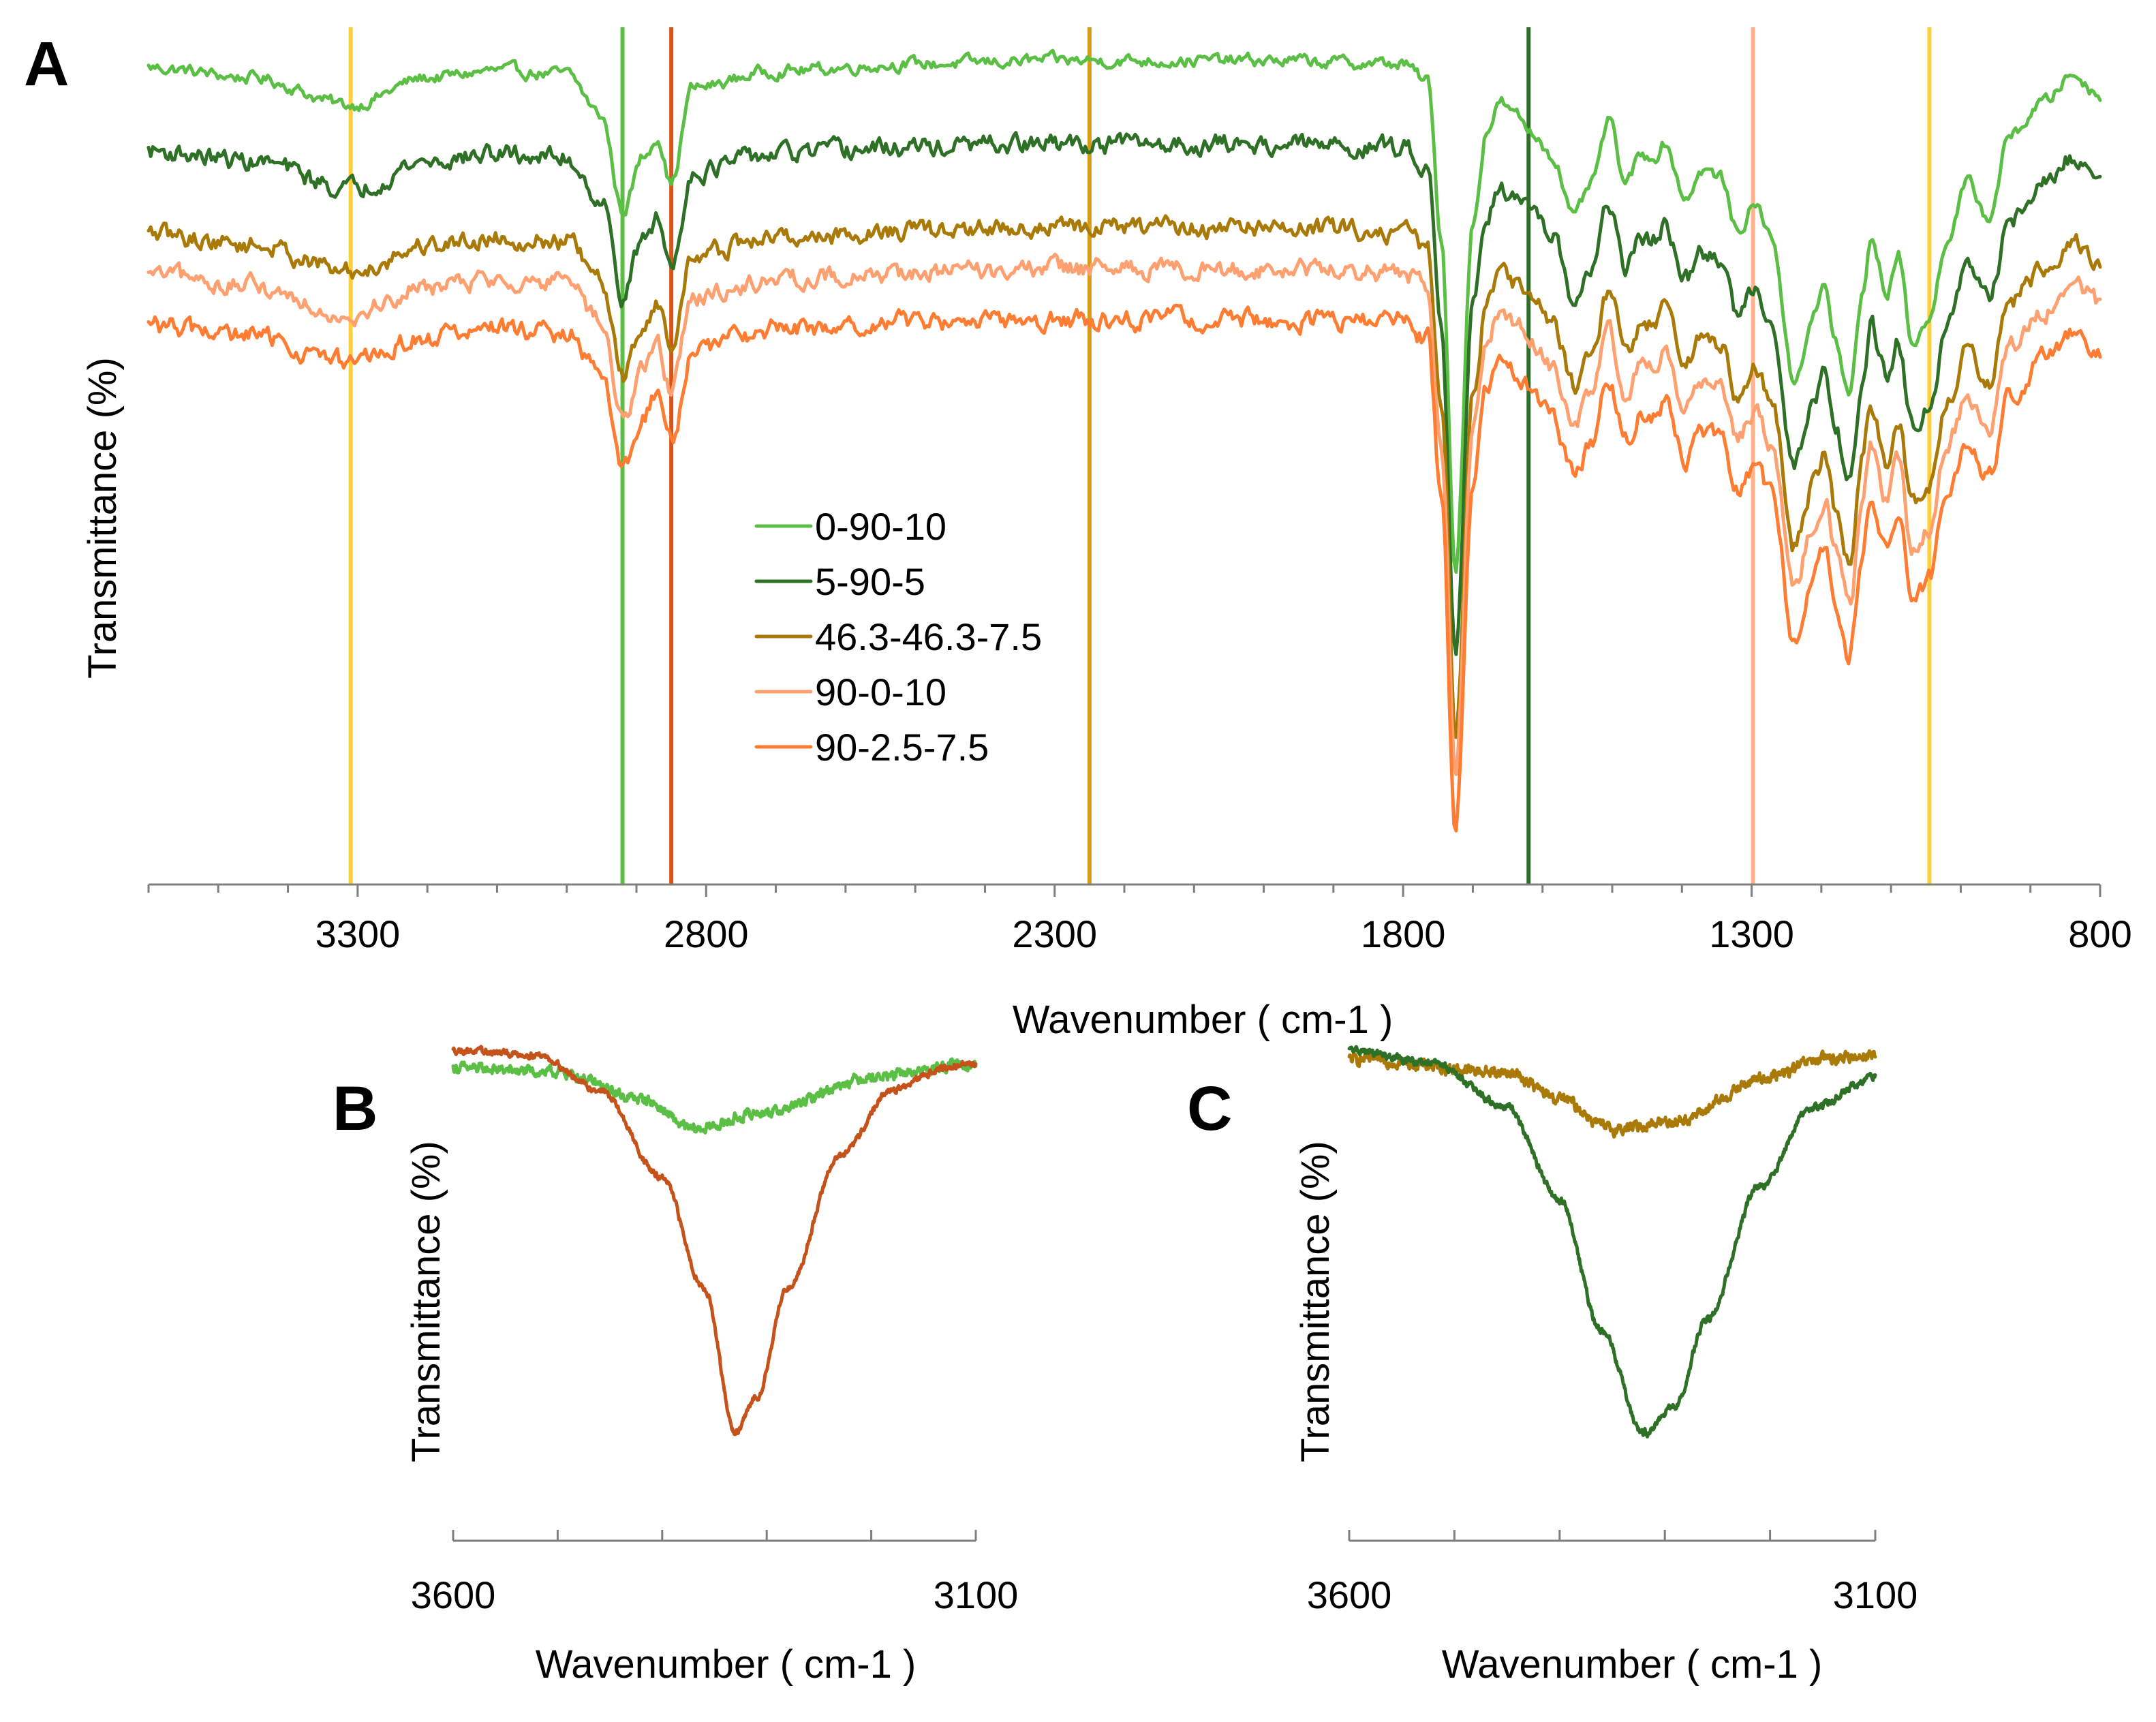  I want to click on panel-c-y-axis-title: Transmittance (%), so click(1315, 1302).